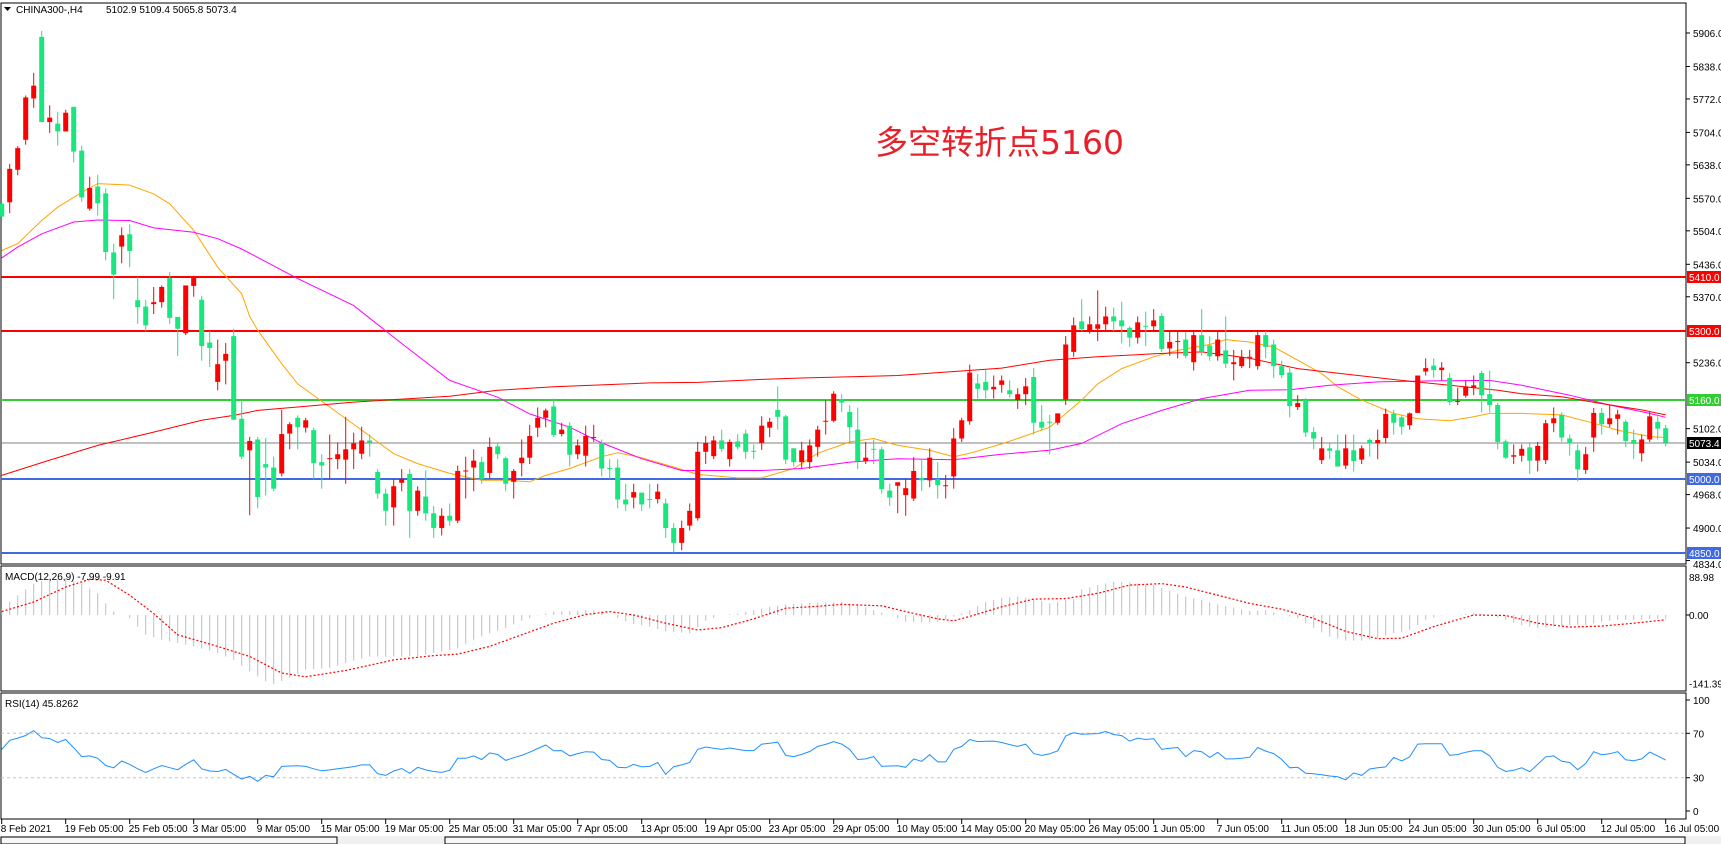 The width and height of the screenshot is (1721, 844). What do you see at coordinates (1704, 332) in the screenshot?
I see `level-price-label: 5300.0` at bounding box center [1704, 332].